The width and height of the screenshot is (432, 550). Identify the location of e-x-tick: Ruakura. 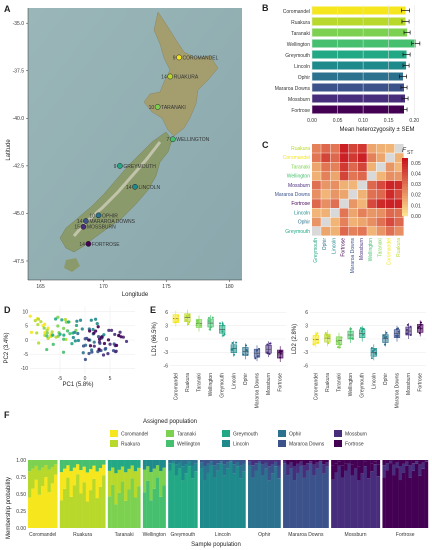
(188, 382).